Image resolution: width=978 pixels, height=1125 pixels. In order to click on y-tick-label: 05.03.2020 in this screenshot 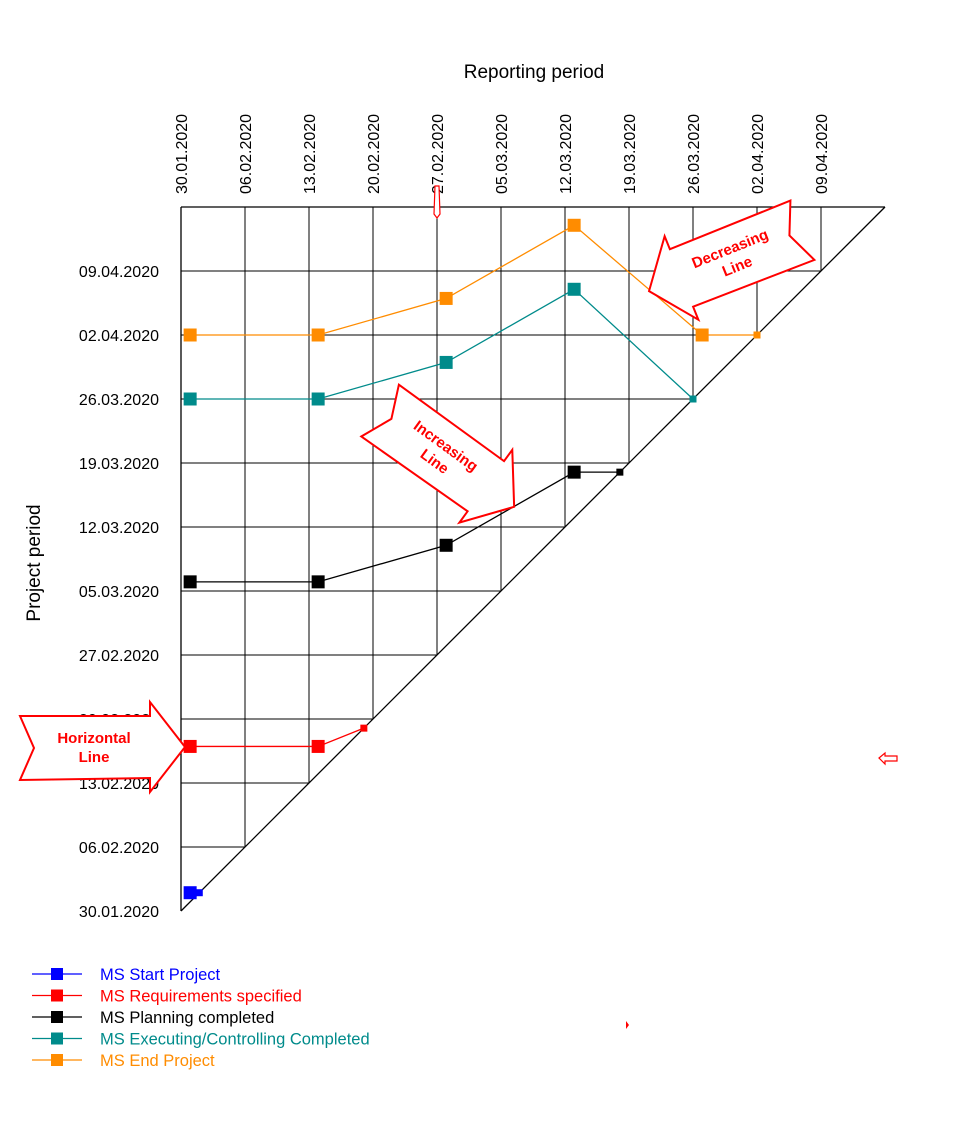, I will do `click(119, 592)`.